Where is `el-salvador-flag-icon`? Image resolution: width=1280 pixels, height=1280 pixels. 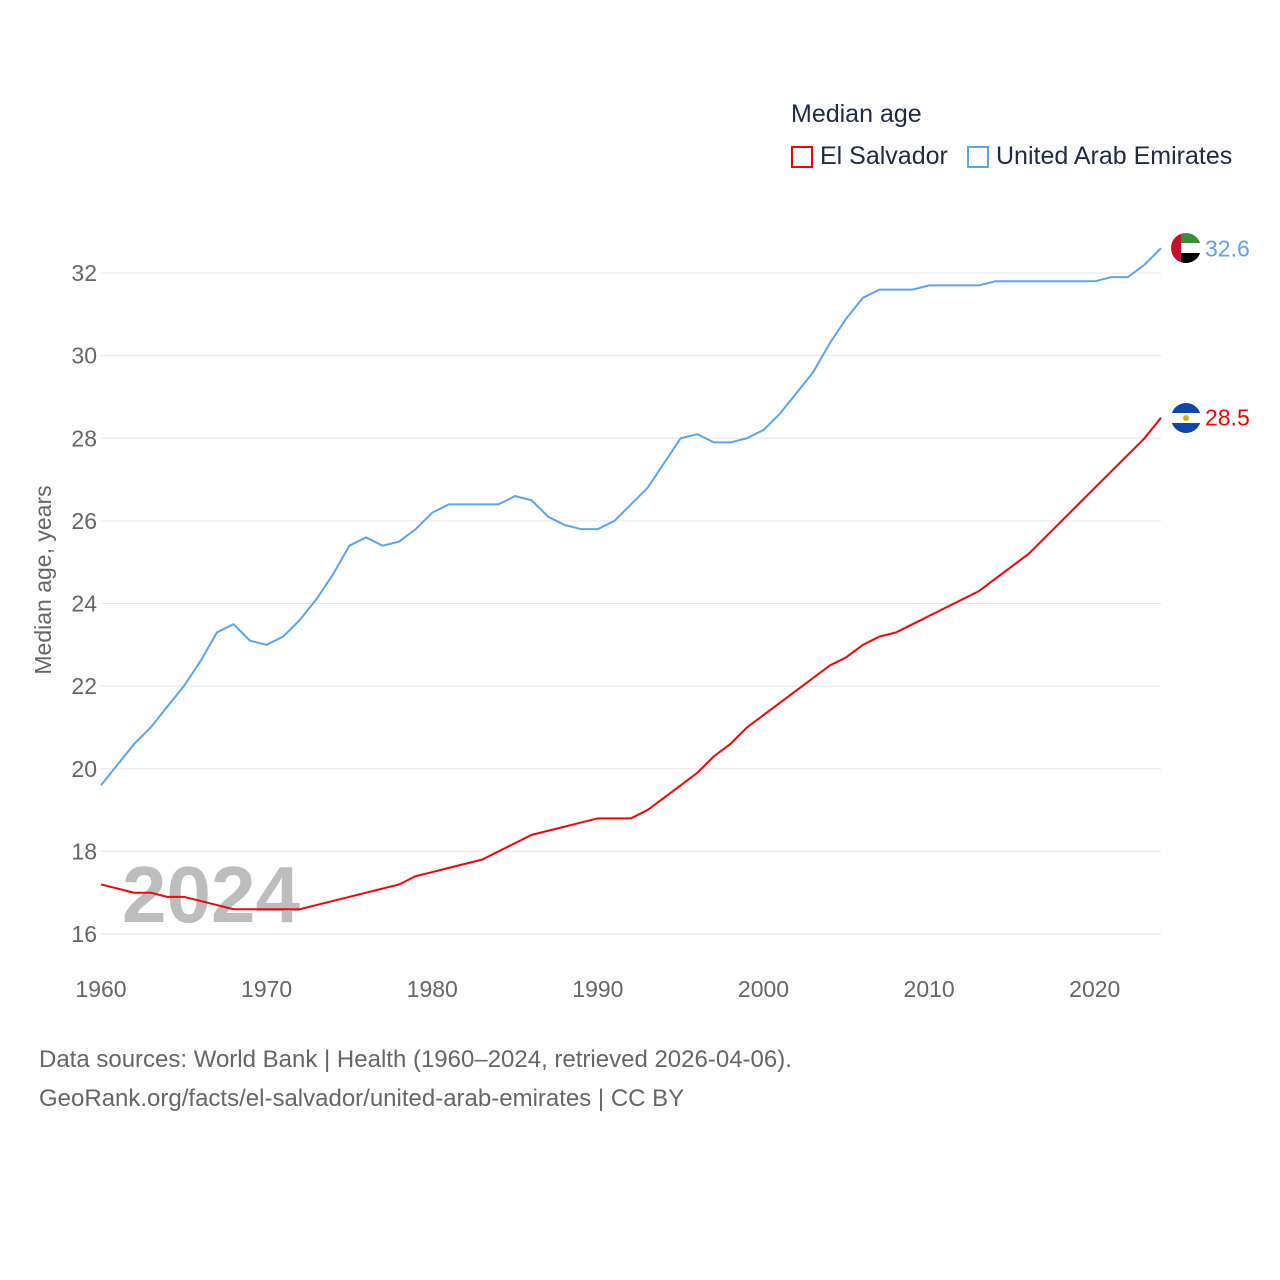
el-salvador-flag-icon is located at coordinates (1186, 418).